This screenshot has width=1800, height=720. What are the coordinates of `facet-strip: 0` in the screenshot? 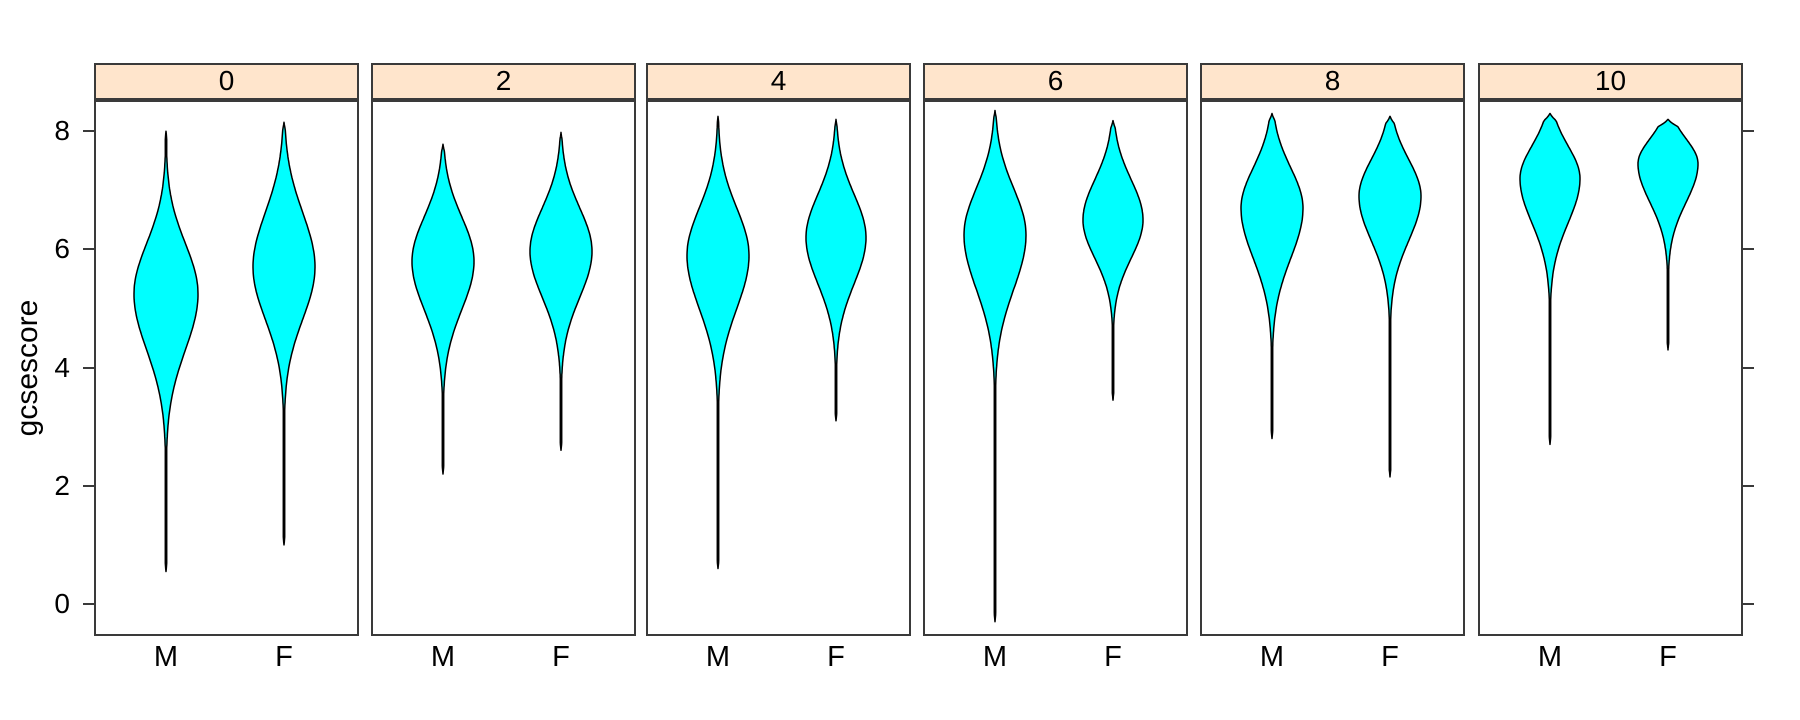 It's located at (226, 81).